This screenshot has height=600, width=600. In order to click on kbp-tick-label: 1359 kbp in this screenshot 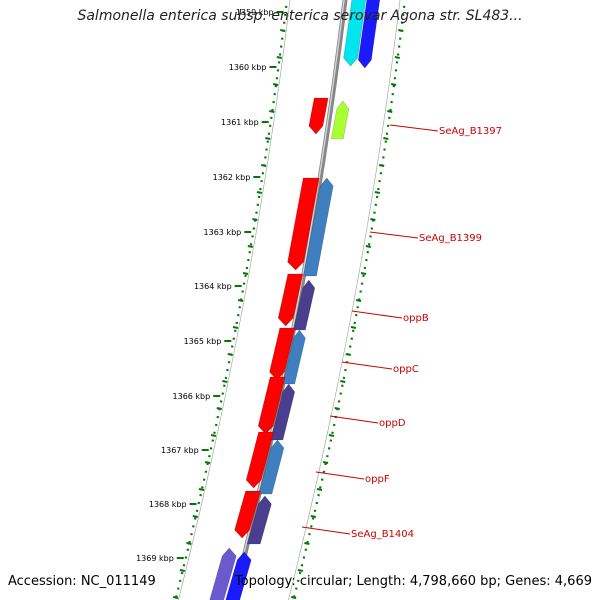, I will do `click(255, 12)`.